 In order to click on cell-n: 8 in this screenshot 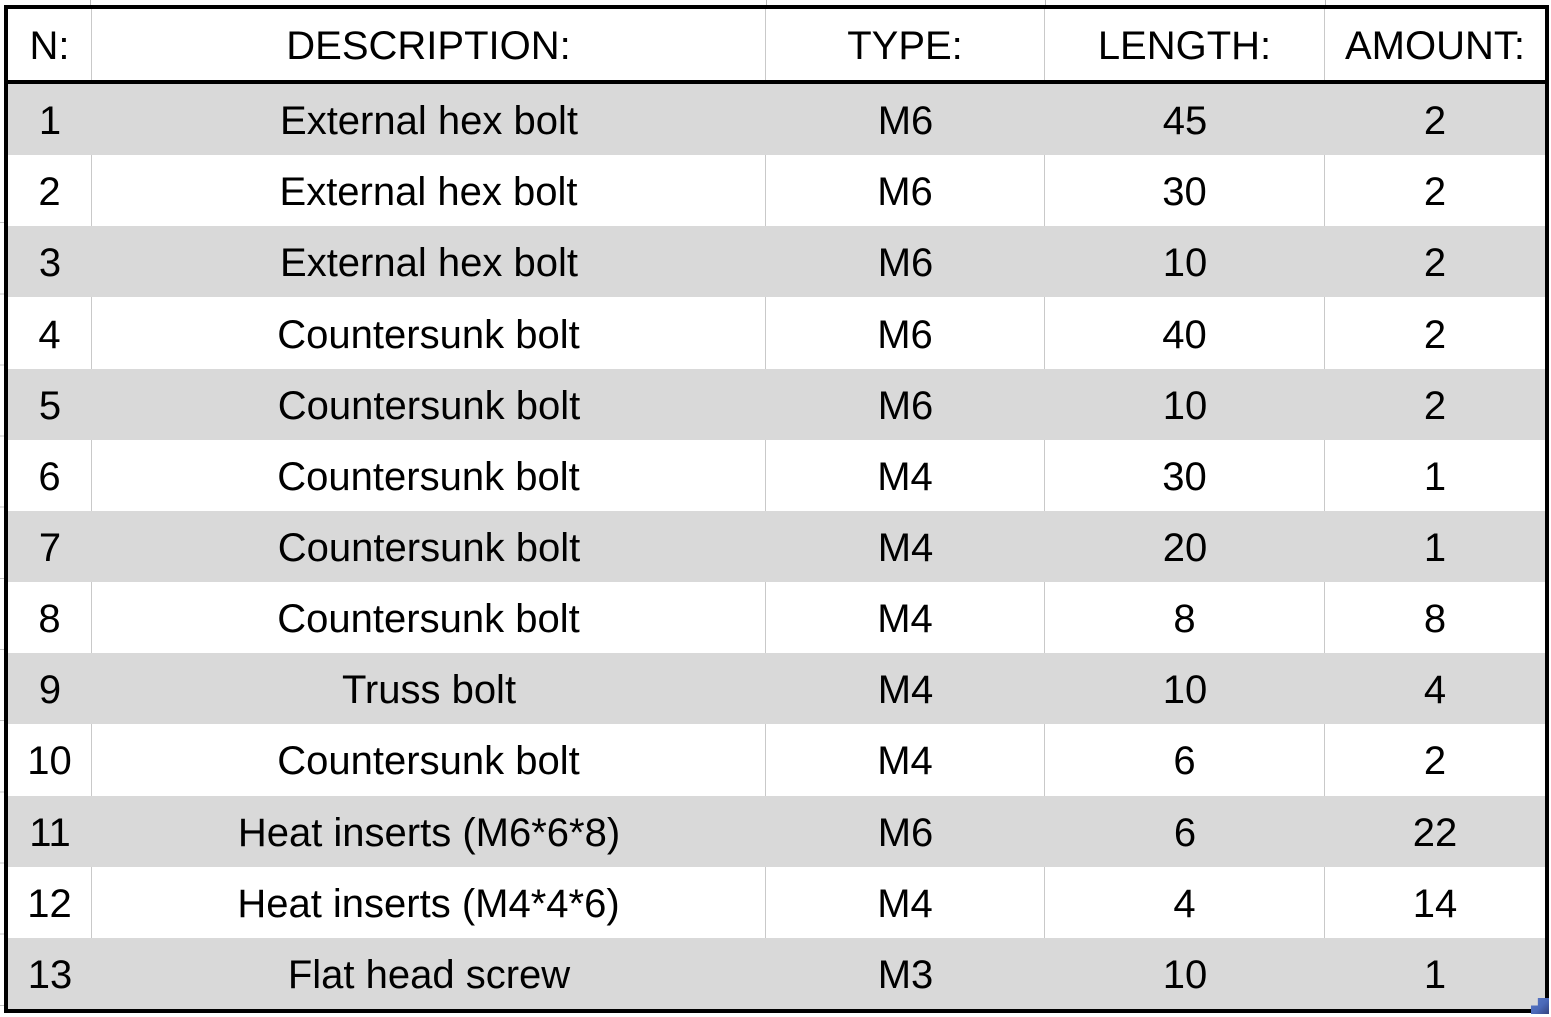, I will do `click(50, 618)`.